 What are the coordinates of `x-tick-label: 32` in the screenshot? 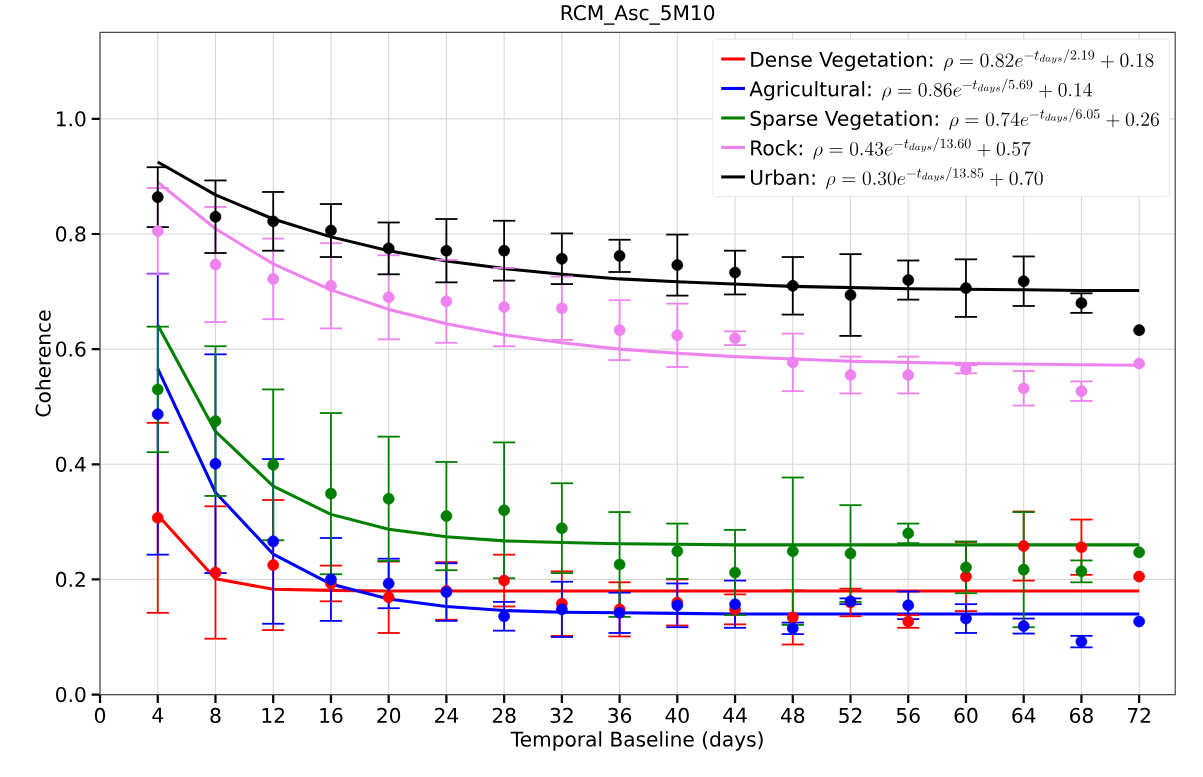 It's located at (561, 716).